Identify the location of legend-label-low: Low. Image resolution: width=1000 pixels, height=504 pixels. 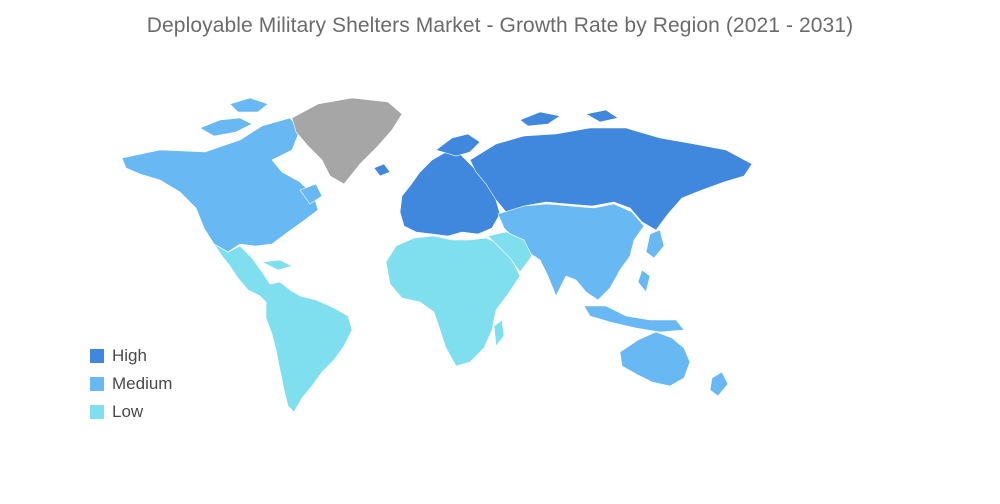
(128, 411).